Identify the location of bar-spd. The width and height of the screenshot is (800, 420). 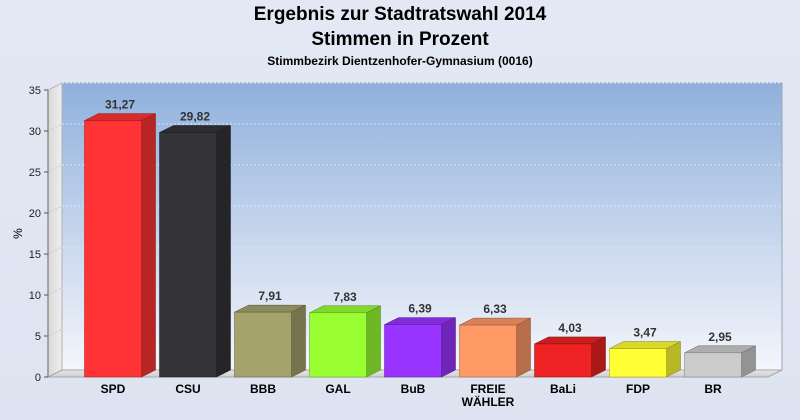
(120, 245).